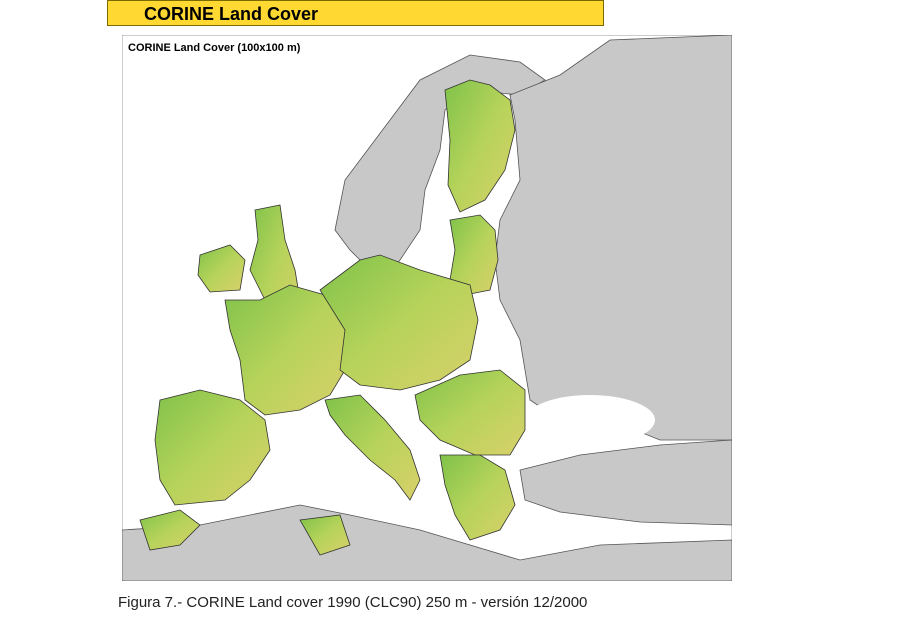 This screenshot has width=901, height=639. I want to click on map-label: CORINE Land Cover (100x100 m), so click(214, 48).